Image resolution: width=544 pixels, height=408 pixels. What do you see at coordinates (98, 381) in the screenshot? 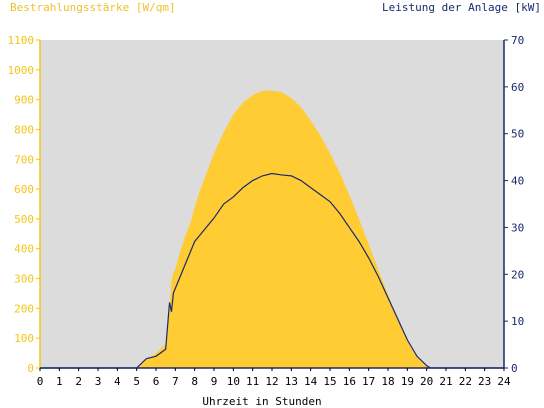
I see `x-tick-label: 3` at bounding box center [98, 381].